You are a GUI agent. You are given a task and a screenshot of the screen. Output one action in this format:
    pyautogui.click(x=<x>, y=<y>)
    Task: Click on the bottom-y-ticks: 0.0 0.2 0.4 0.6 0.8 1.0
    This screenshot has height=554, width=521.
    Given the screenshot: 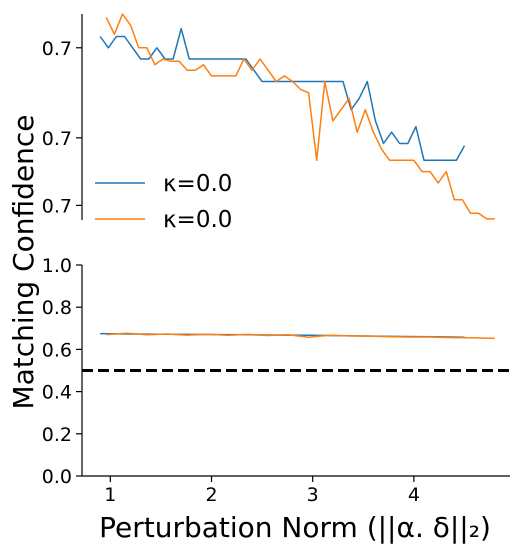 What is the action you would take?
    pyautogui.click(x=62, y=371)
    